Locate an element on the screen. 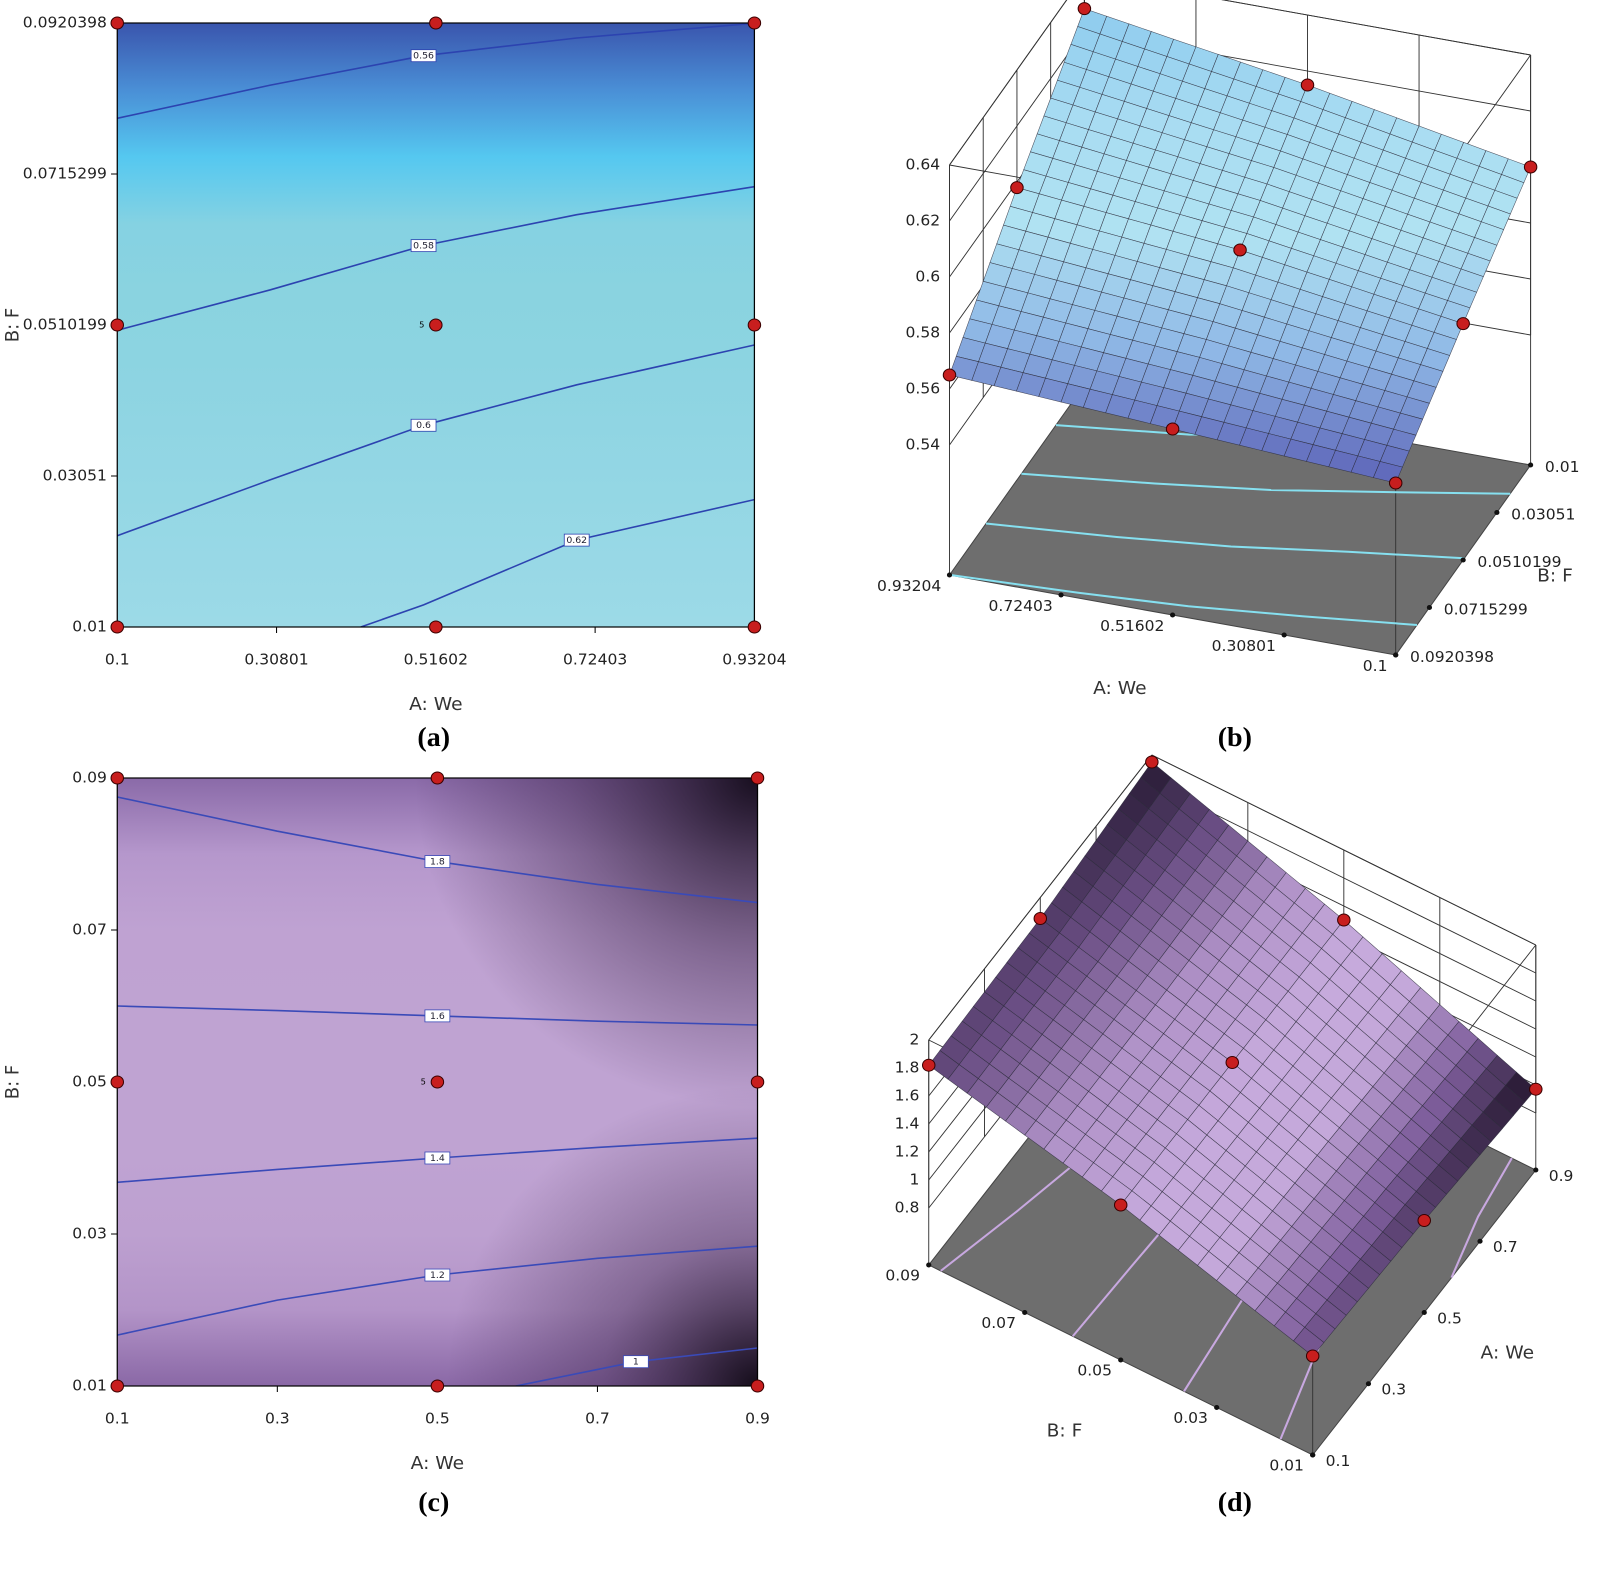 Image resolution: width=1624 pixels, height=1582 pixels. contour-label: 1.4 is located at coordinates (437, 1158).